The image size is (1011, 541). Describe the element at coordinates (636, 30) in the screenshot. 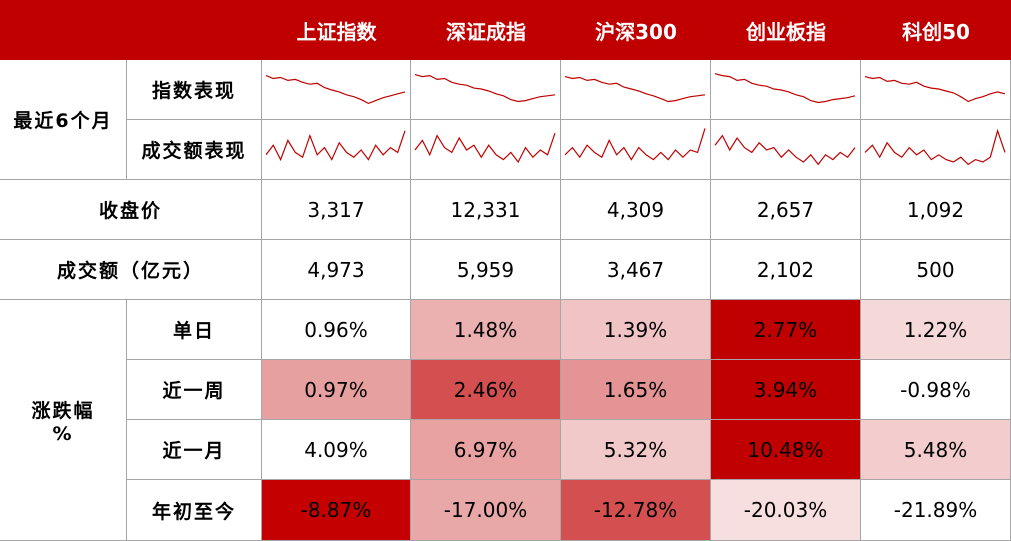

I see `column-header: 沪深300` at that location.